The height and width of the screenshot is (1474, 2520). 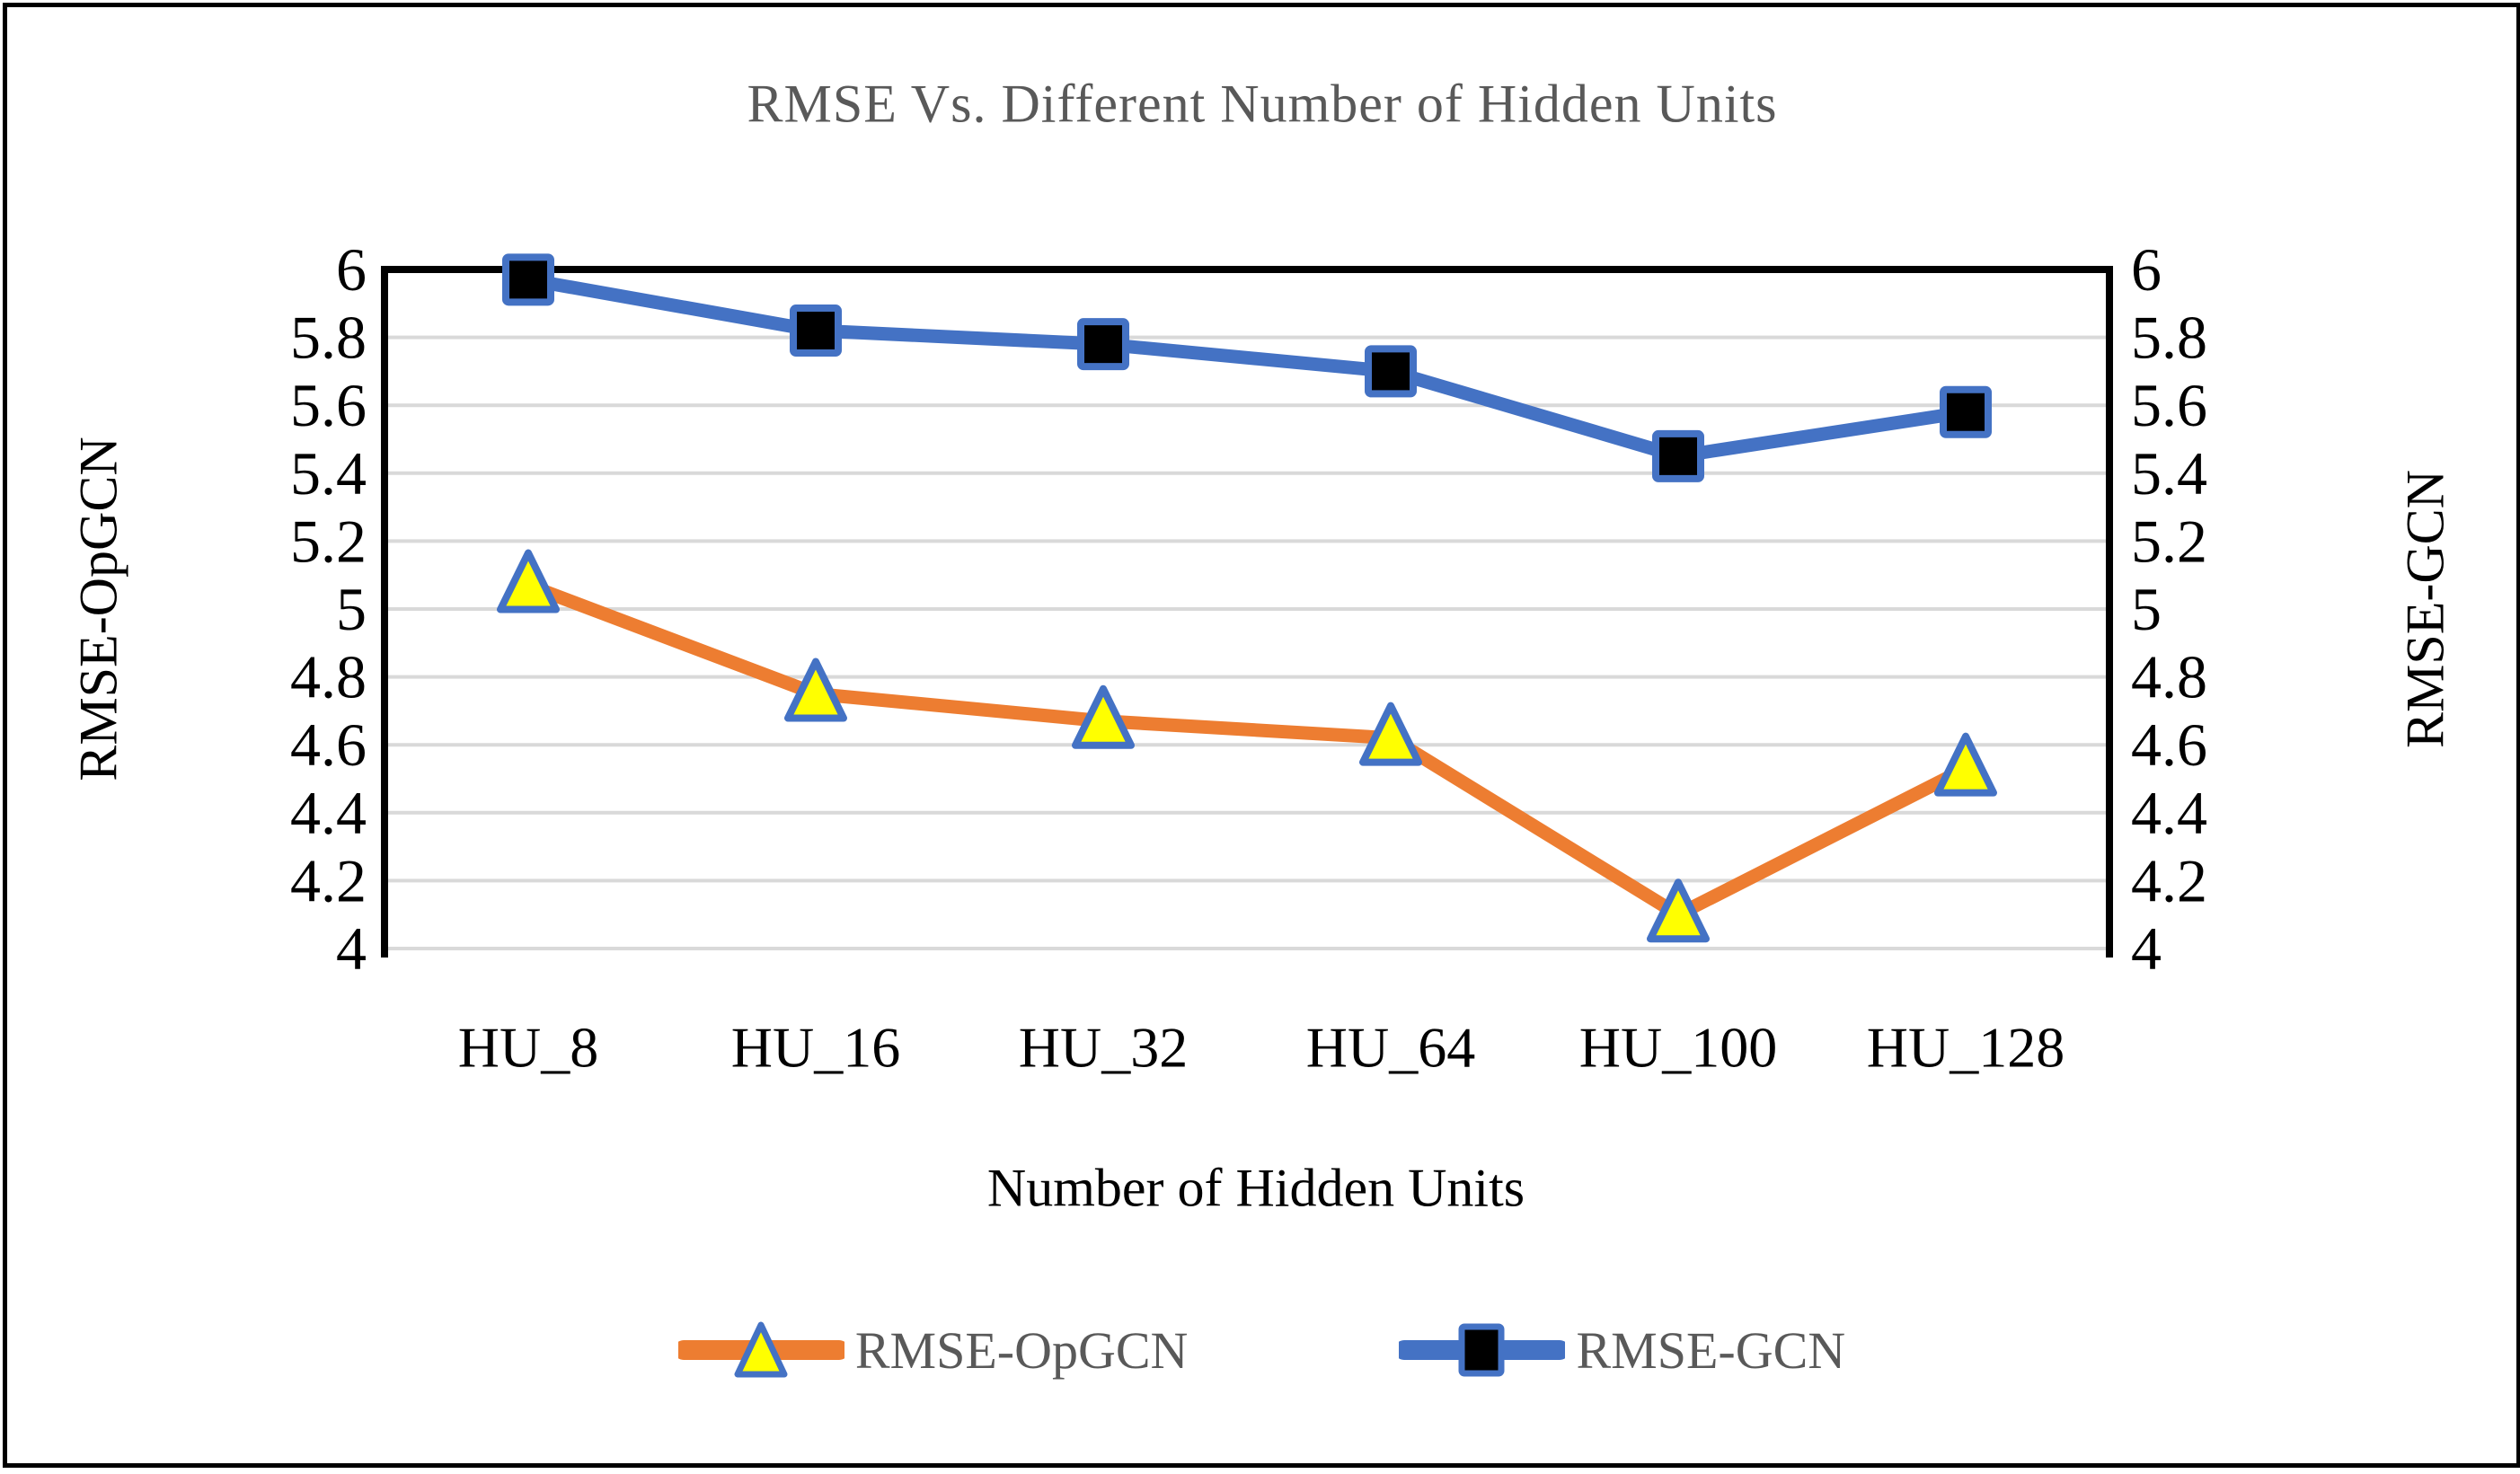 What do you see at coordinates (816, 1048) in the screenshot?
I see `x-tick-label: HU_16` at bounding box center [816, 1048].